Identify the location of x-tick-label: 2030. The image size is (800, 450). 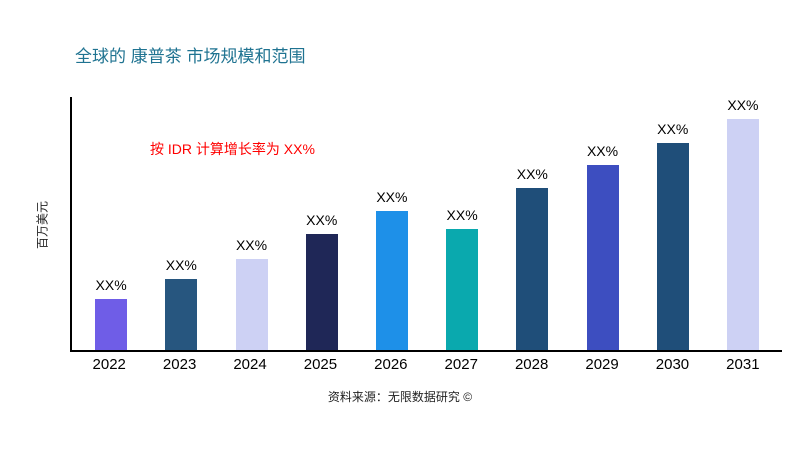
(672, 364).